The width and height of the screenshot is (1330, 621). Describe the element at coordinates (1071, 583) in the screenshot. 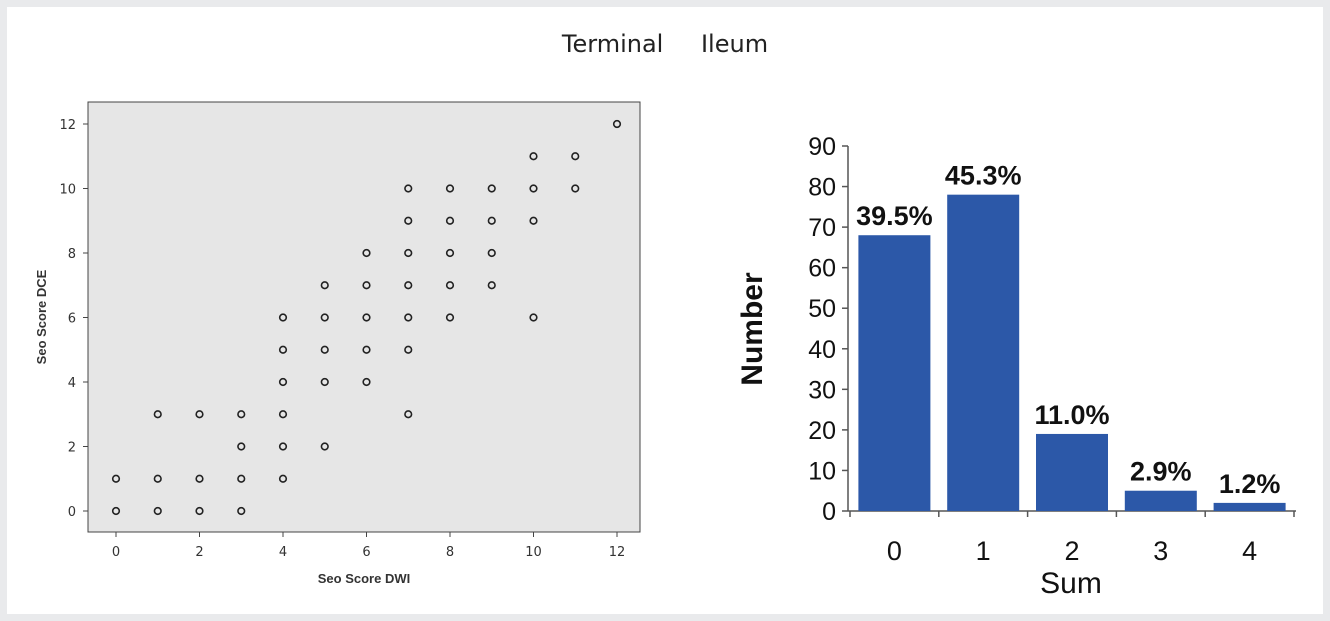

I see `bar-x-axis-label: Sum` at that location.